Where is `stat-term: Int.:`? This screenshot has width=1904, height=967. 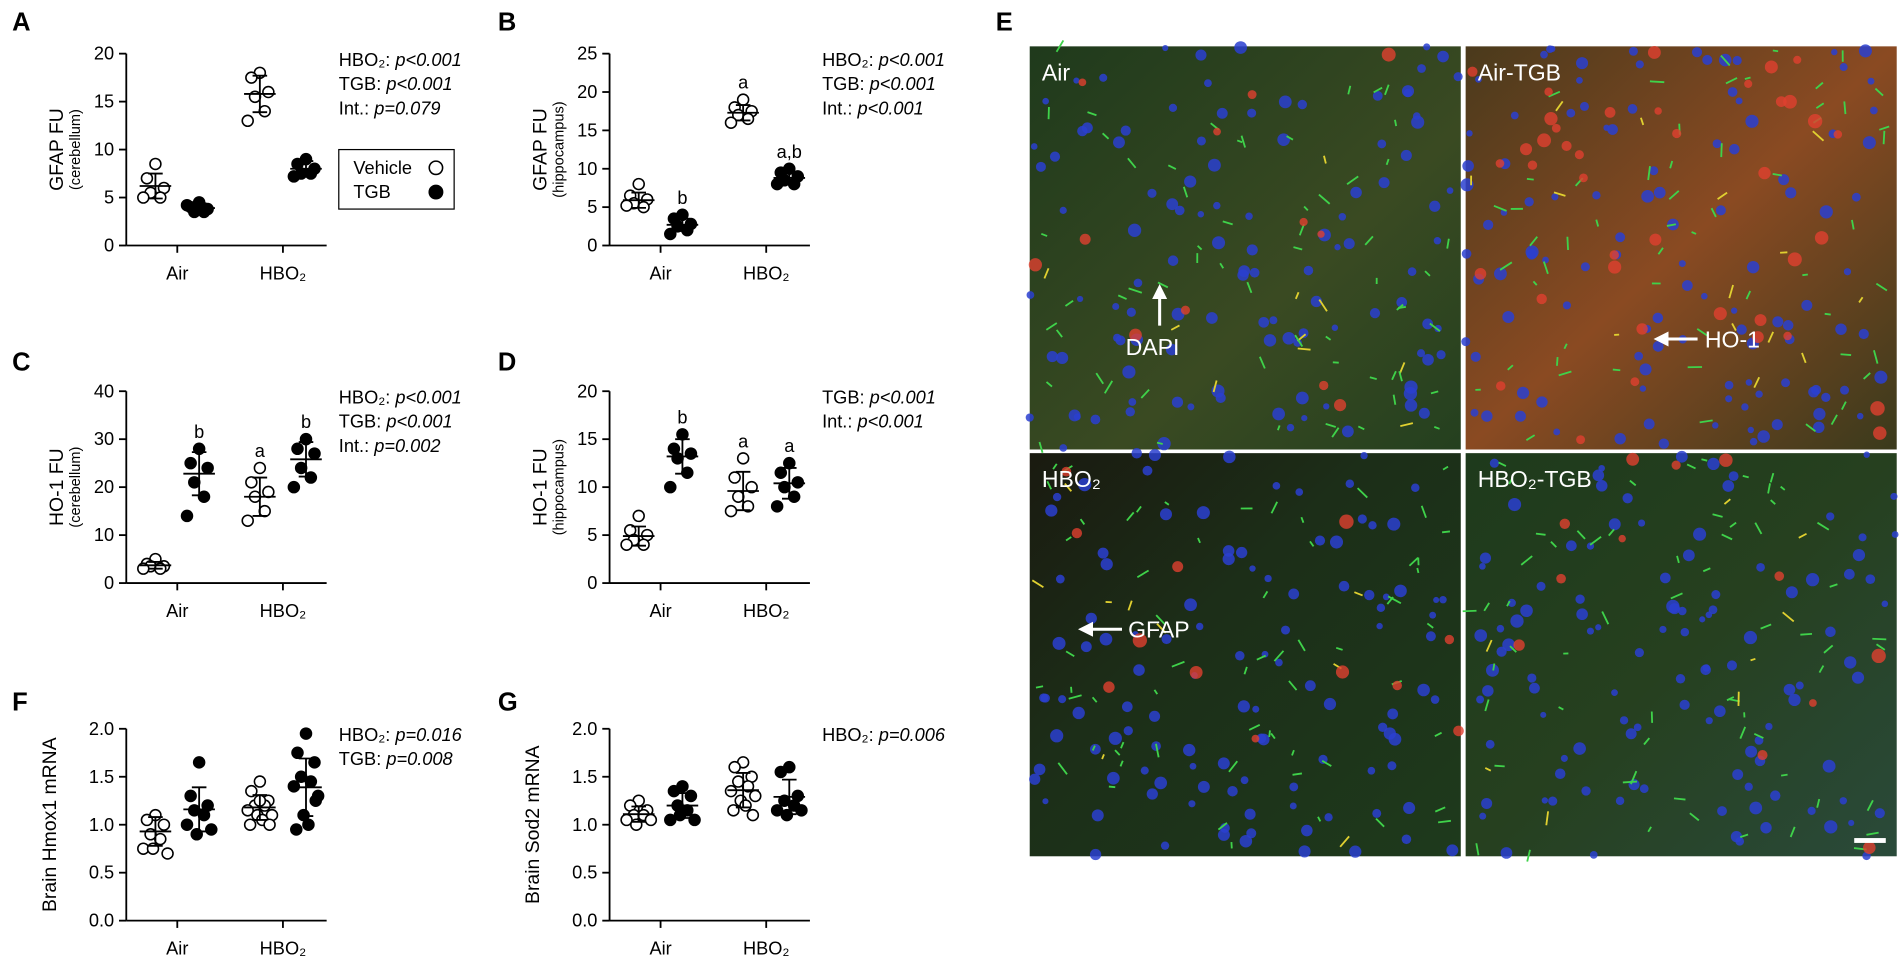 stat-term: Int.: is located at coordinates (837, 422).